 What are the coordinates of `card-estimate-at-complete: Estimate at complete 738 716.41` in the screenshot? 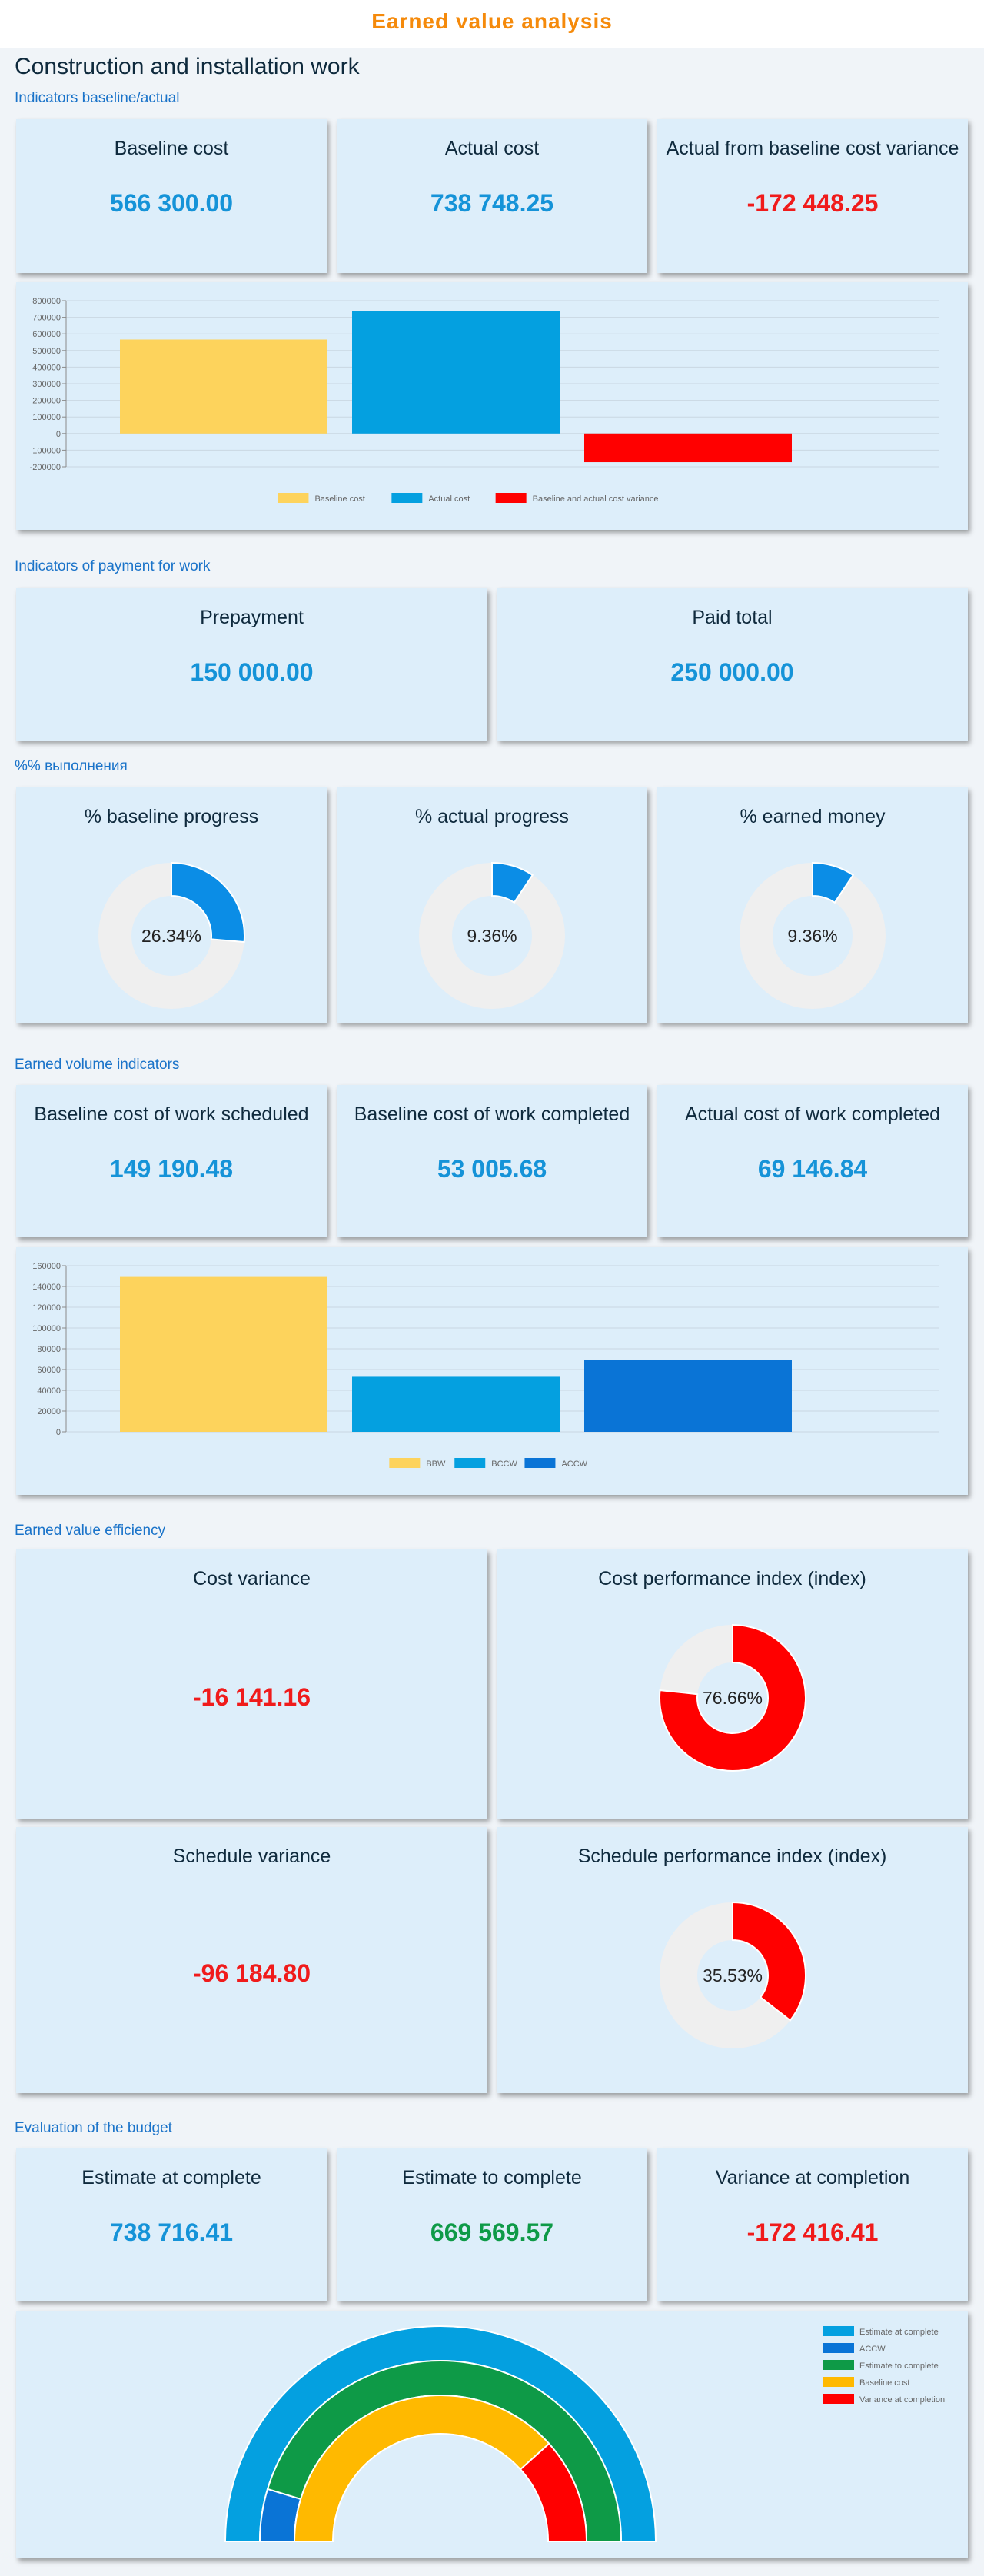 It's located at (171, 2224).